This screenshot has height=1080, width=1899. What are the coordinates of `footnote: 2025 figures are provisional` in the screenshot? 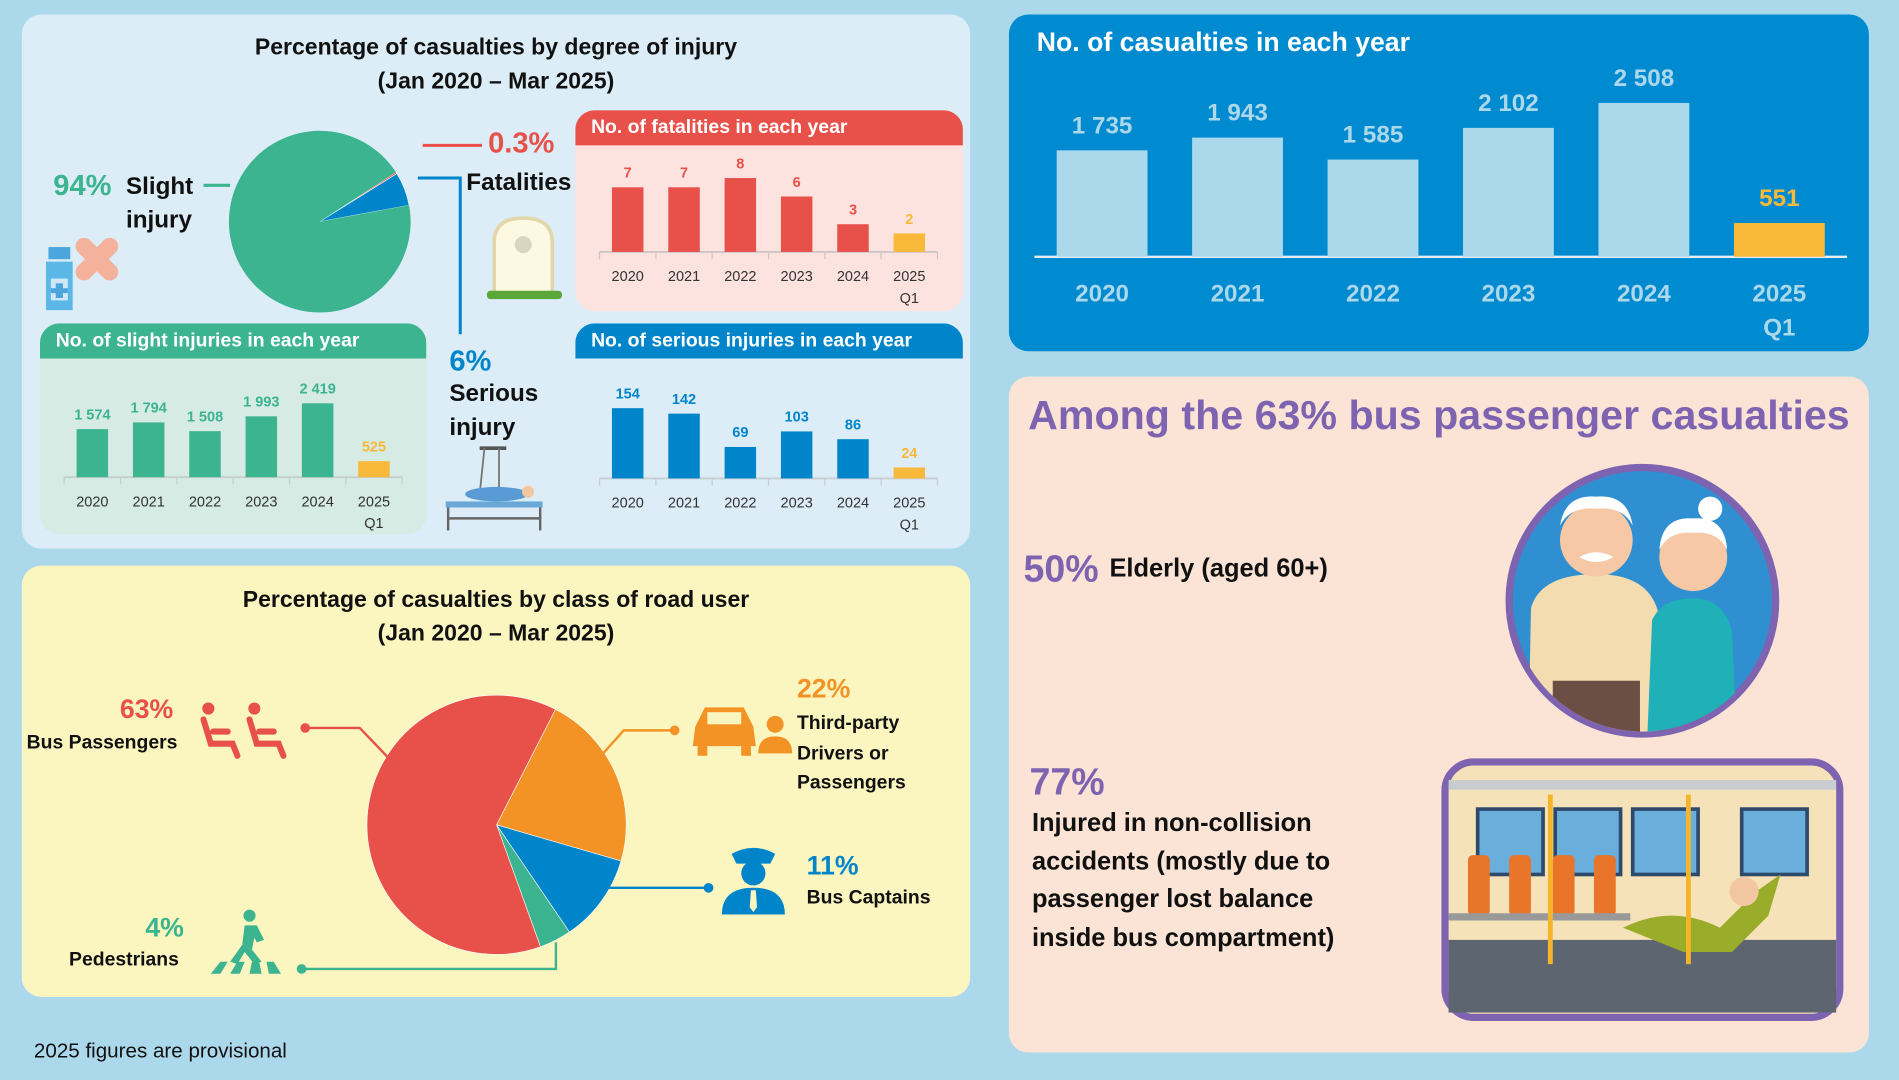 It's located at (160, 1051).